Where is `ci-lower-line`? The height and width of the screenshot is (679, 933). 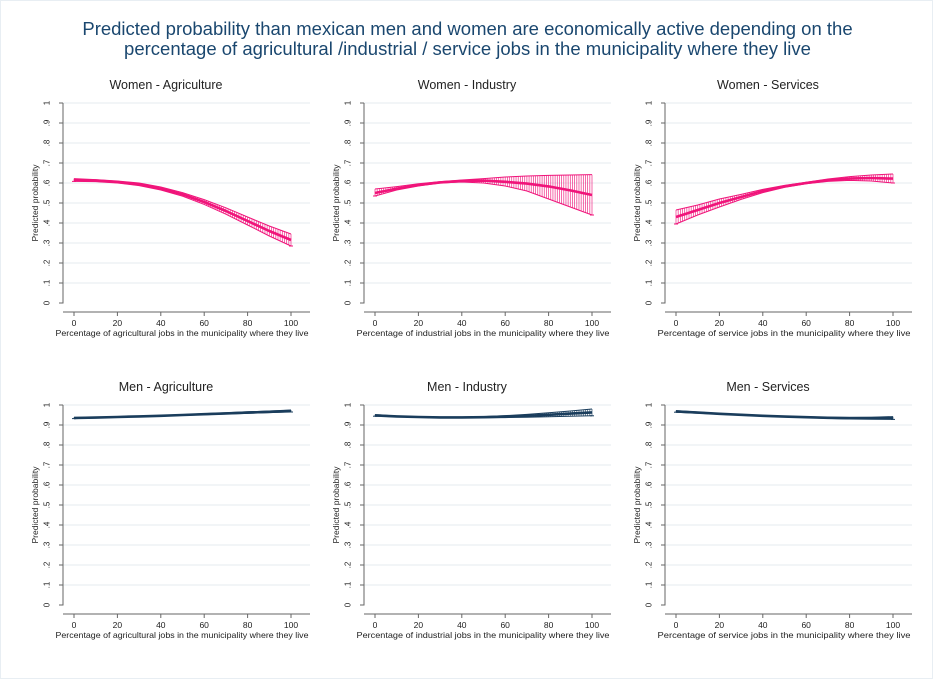 ci-lower-line is located at coordinates (182, 213).